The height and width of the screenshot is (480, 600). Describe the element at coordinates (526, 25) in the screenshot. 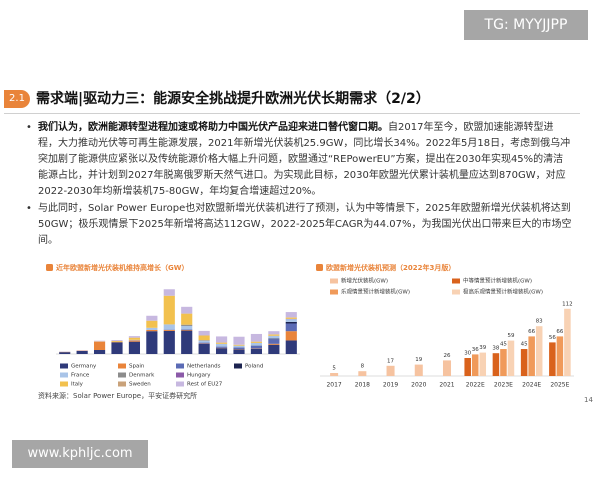

I see `watermark: TG: MYYJJPP` at that location.